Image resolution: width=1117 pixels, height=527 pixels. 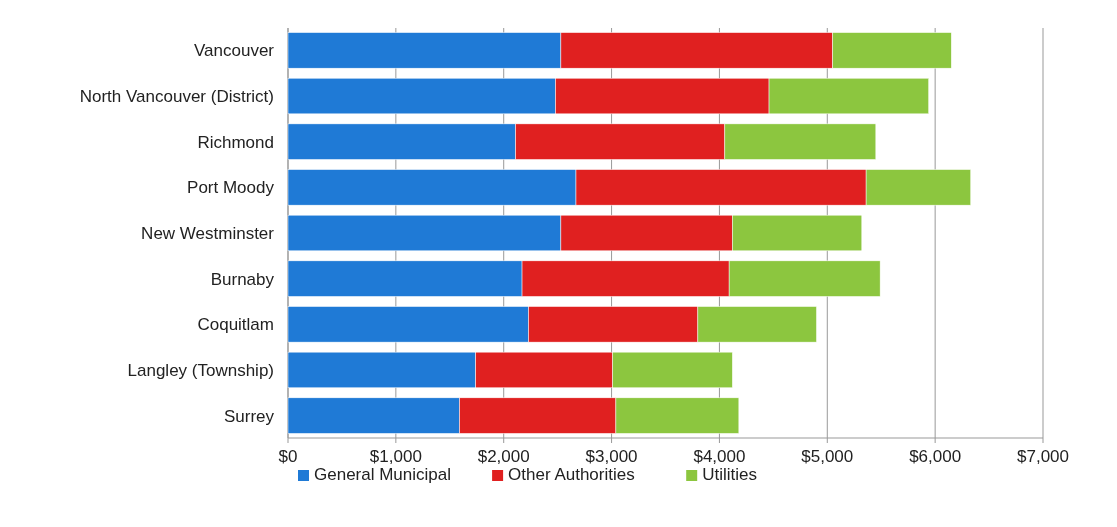 What do you see at coordinates (208, 233) in the screenshot?
I see `y-tick-label: New Westminster` at bounding box center [208, 233].